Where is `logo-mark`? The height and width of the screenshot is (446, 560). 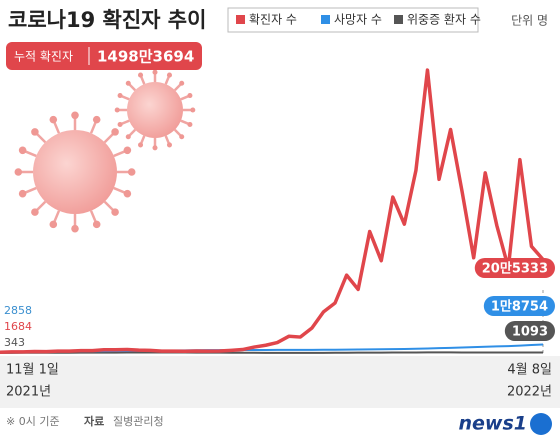 logo-mark is located at coordinates (541, 424).